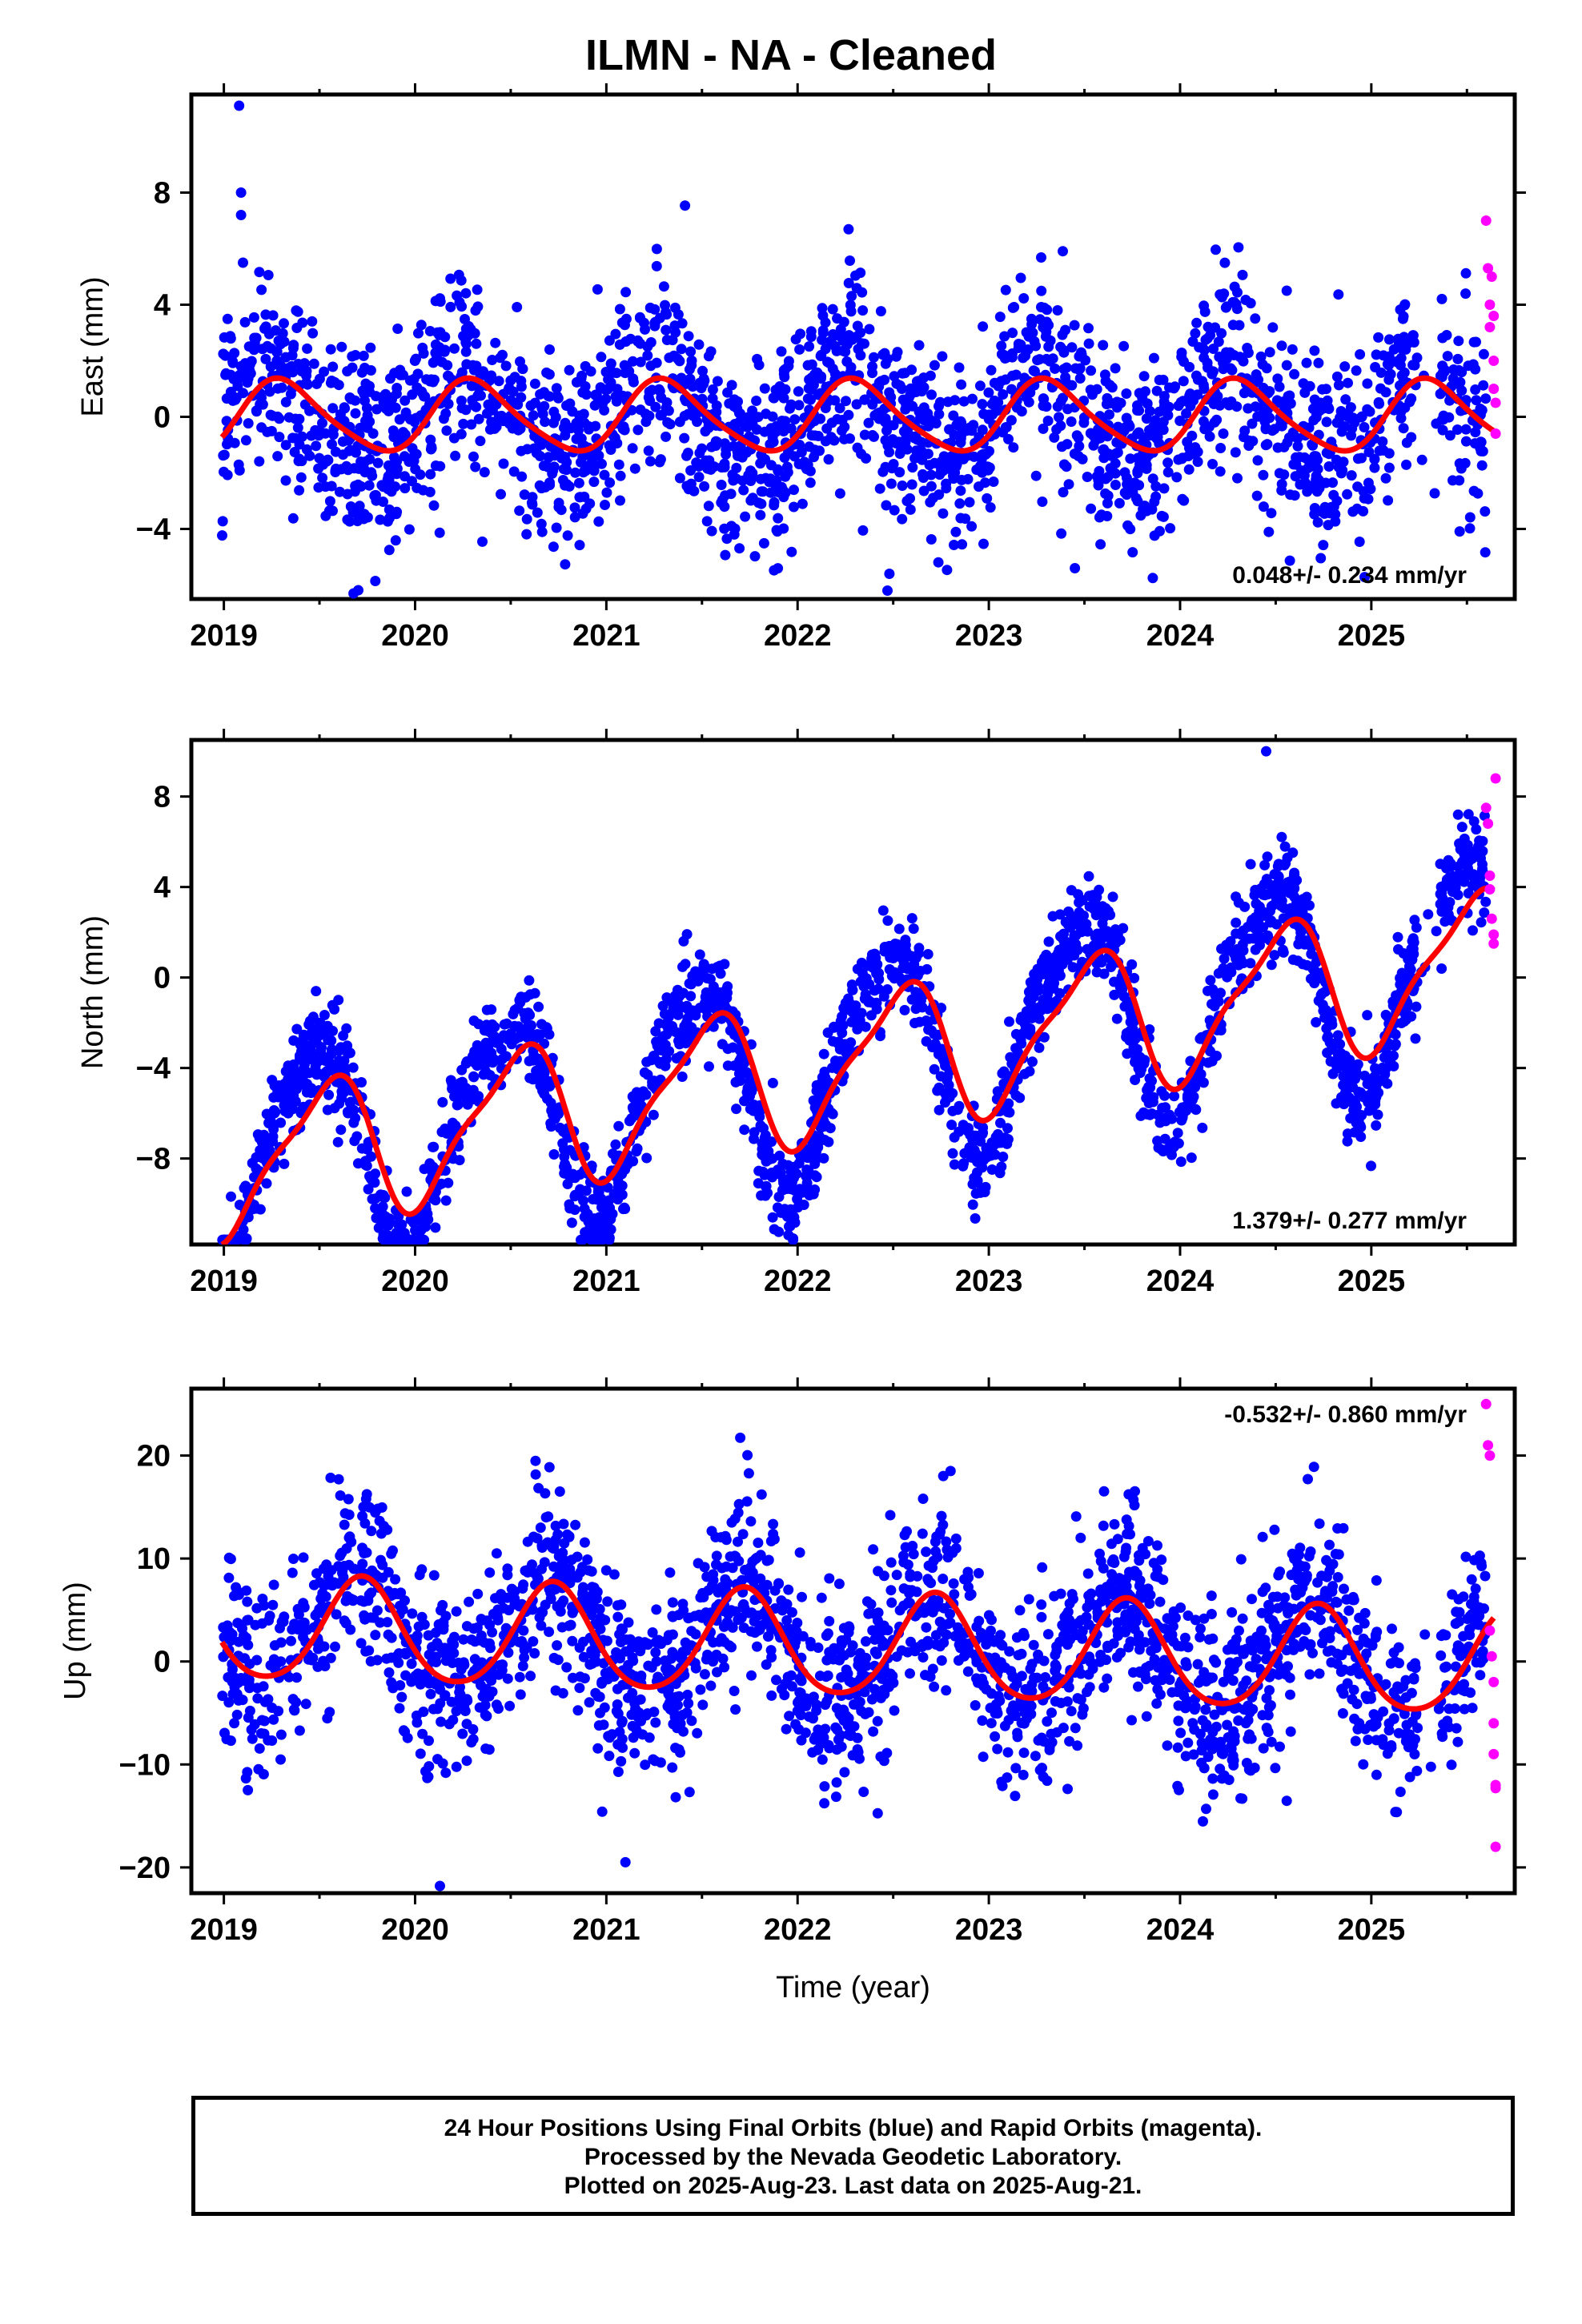 This screenshot has height=2324, width=1582. I want to click on rapid-orbit-point, so click(1486, 220).